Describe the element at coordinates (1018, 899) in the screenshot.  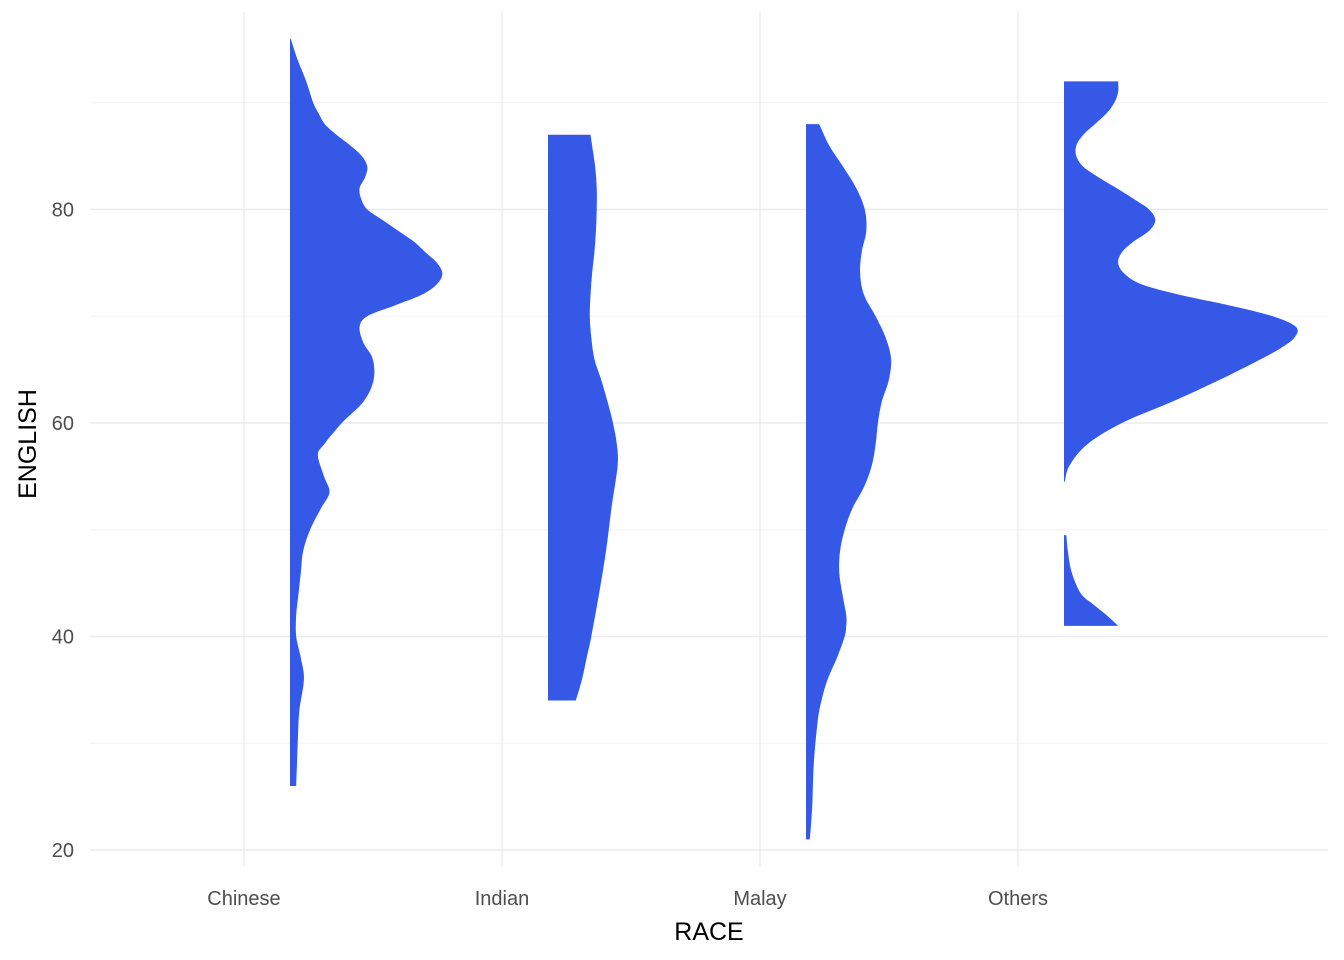
I see `x-tick-label: Others` at that location.